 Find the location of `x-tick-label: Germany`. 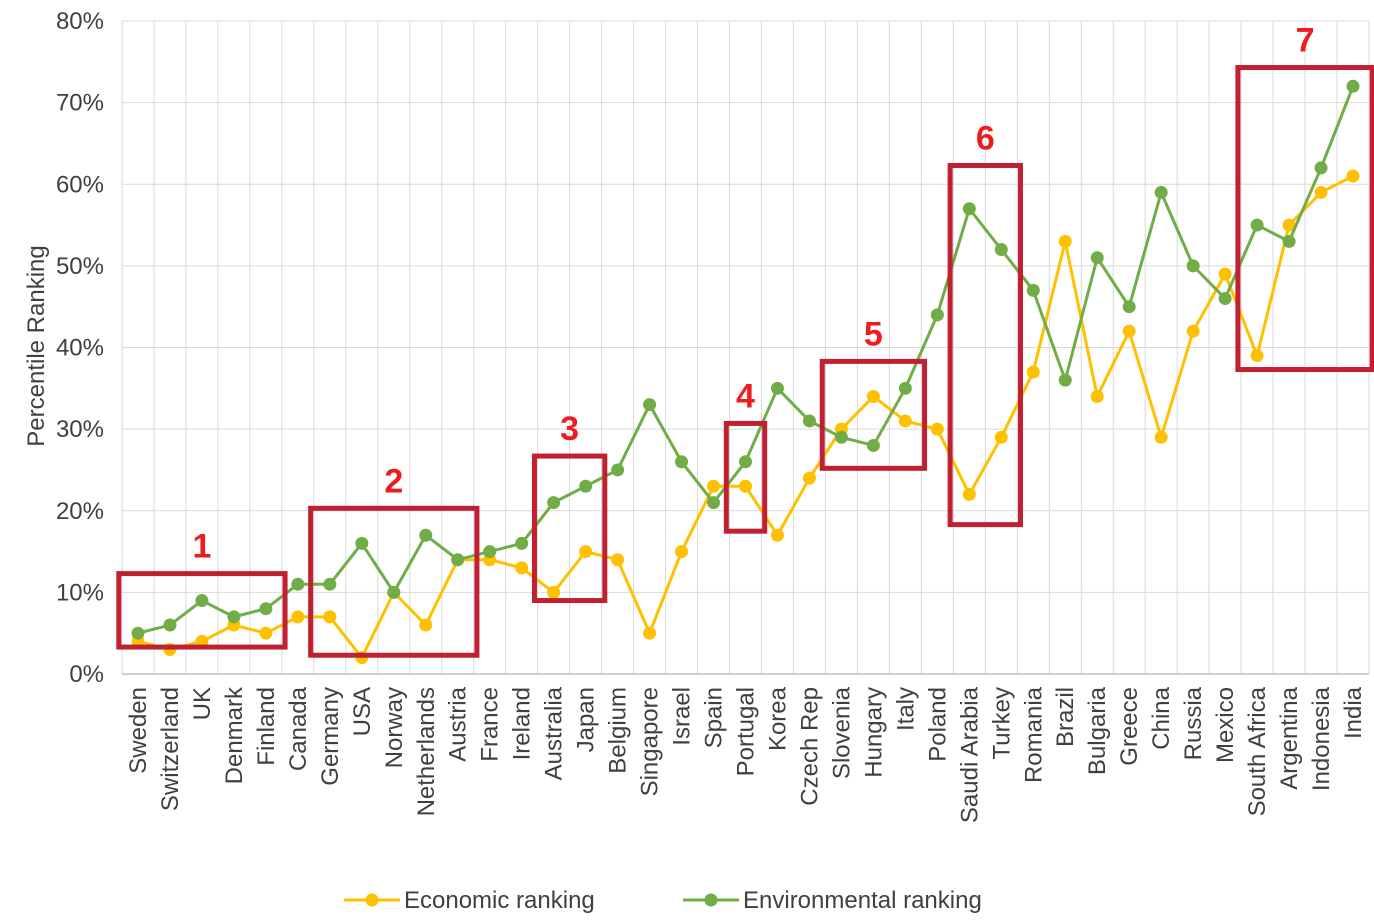

x-tick-label: Germany is located at coordinates (330, 736).